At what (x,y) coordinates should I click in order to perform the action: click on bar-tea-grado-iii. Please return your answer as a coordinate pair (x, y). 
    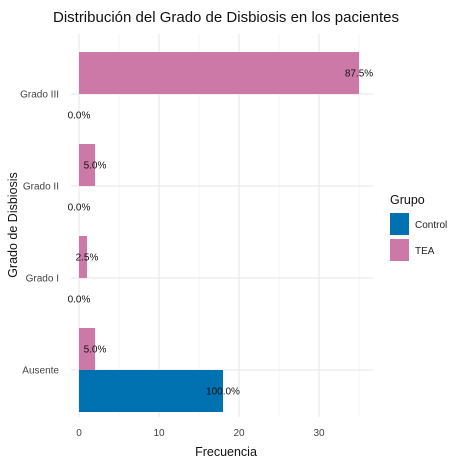
    Looking at the image, I should click on (219, 73).